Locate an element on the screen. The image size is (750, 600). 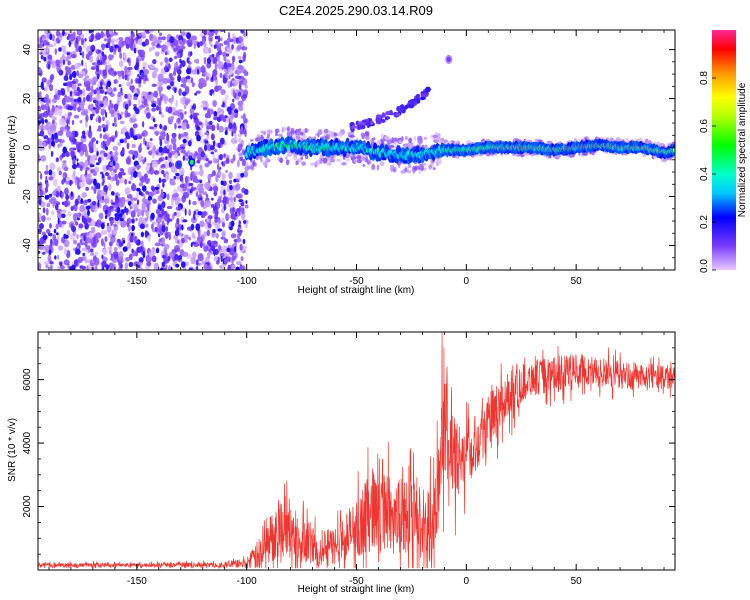
colorbar-tick-label: 0.0 is located at coordinates (704, 266).